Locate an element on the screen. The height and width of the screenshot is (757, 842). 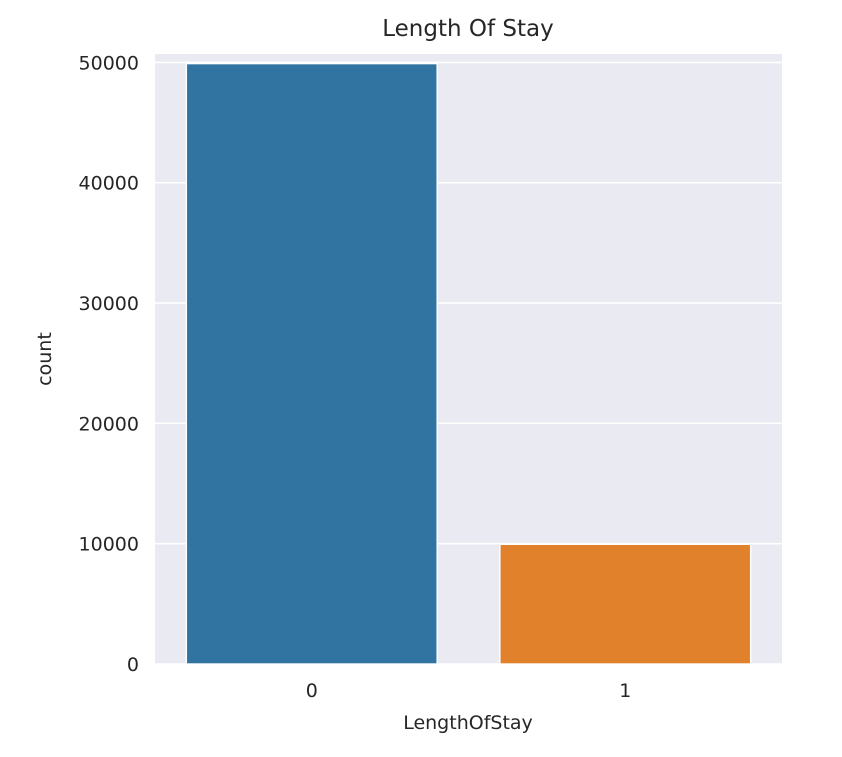
x-tick-label: 1 is located at coordinates (625, 691).